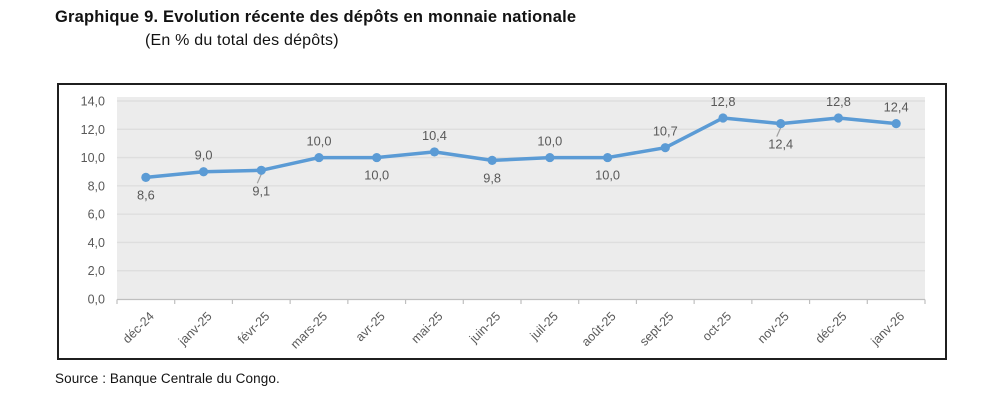  Describe the element at coordinates (492, 177) in the screenshot. I see `data-label: 9,8` at that location.